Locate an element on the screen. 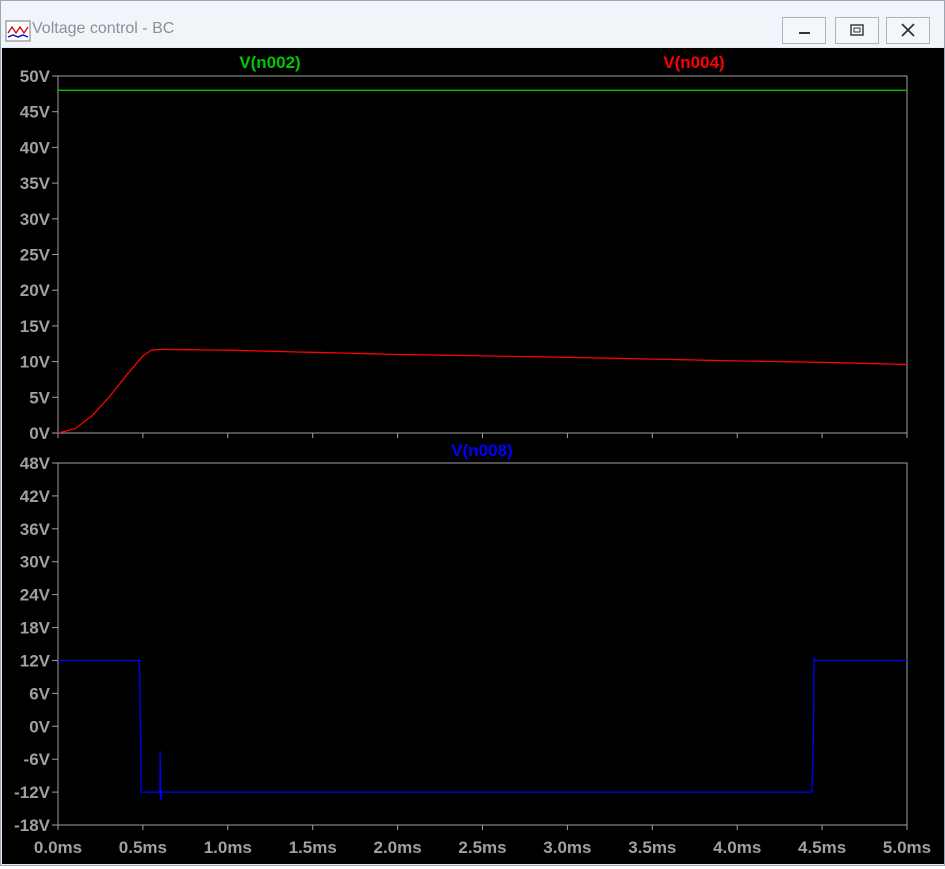 This screenshot has width=945, height=869. close-button is located at coordinates (908, 30).